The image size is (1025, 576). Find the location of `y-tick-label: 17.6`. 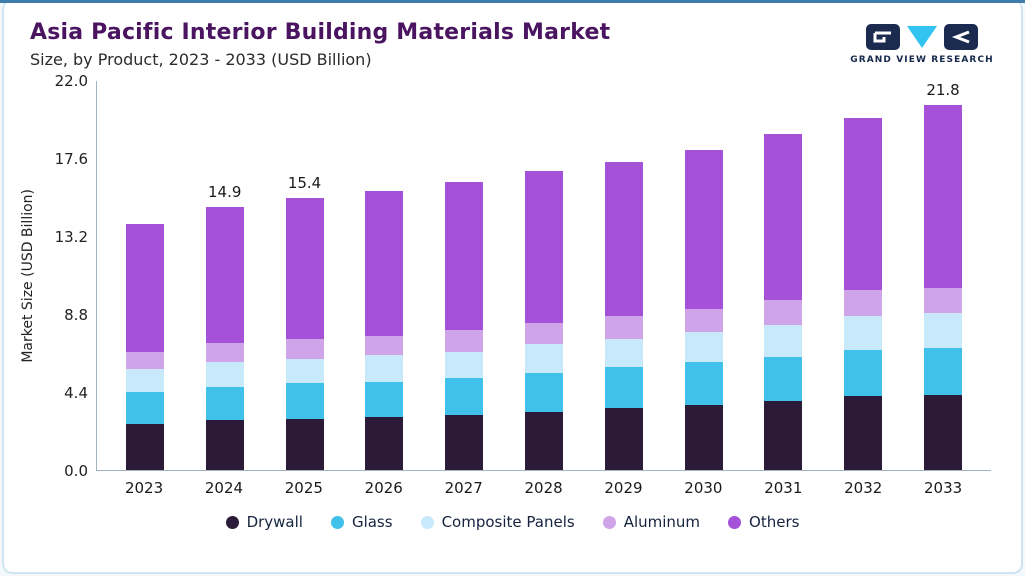

y-tick-label: 17.6 is located at coordinates (71, 159).